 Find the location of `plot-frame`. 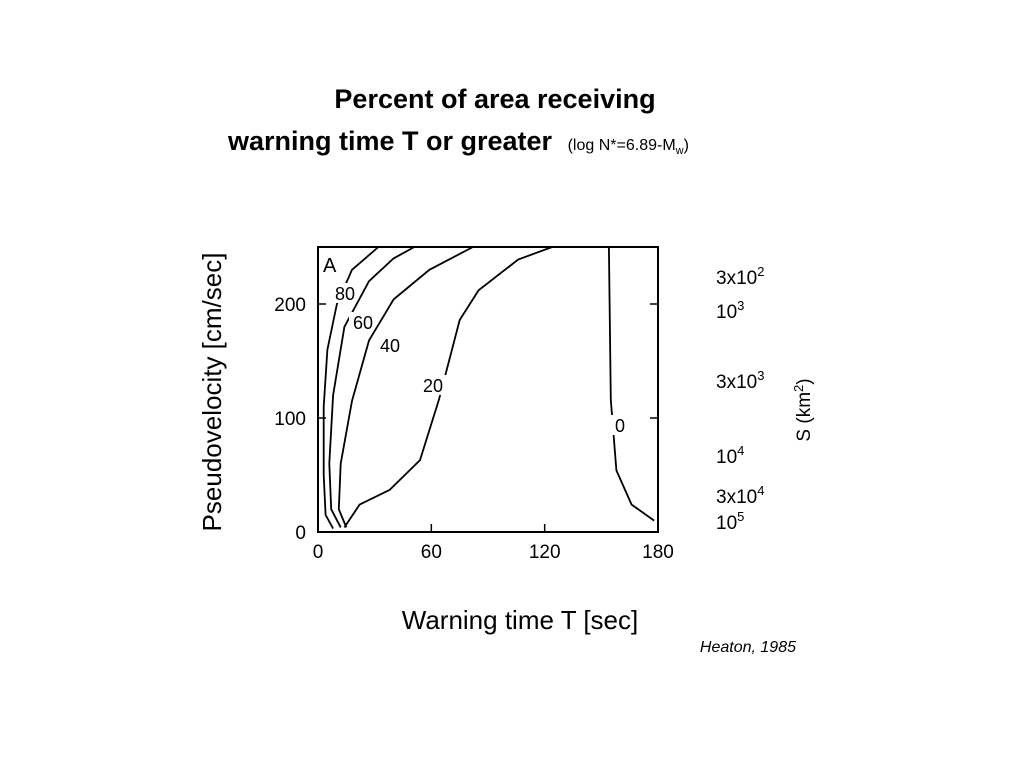

plot-frame is located at coordinates (488, 389).